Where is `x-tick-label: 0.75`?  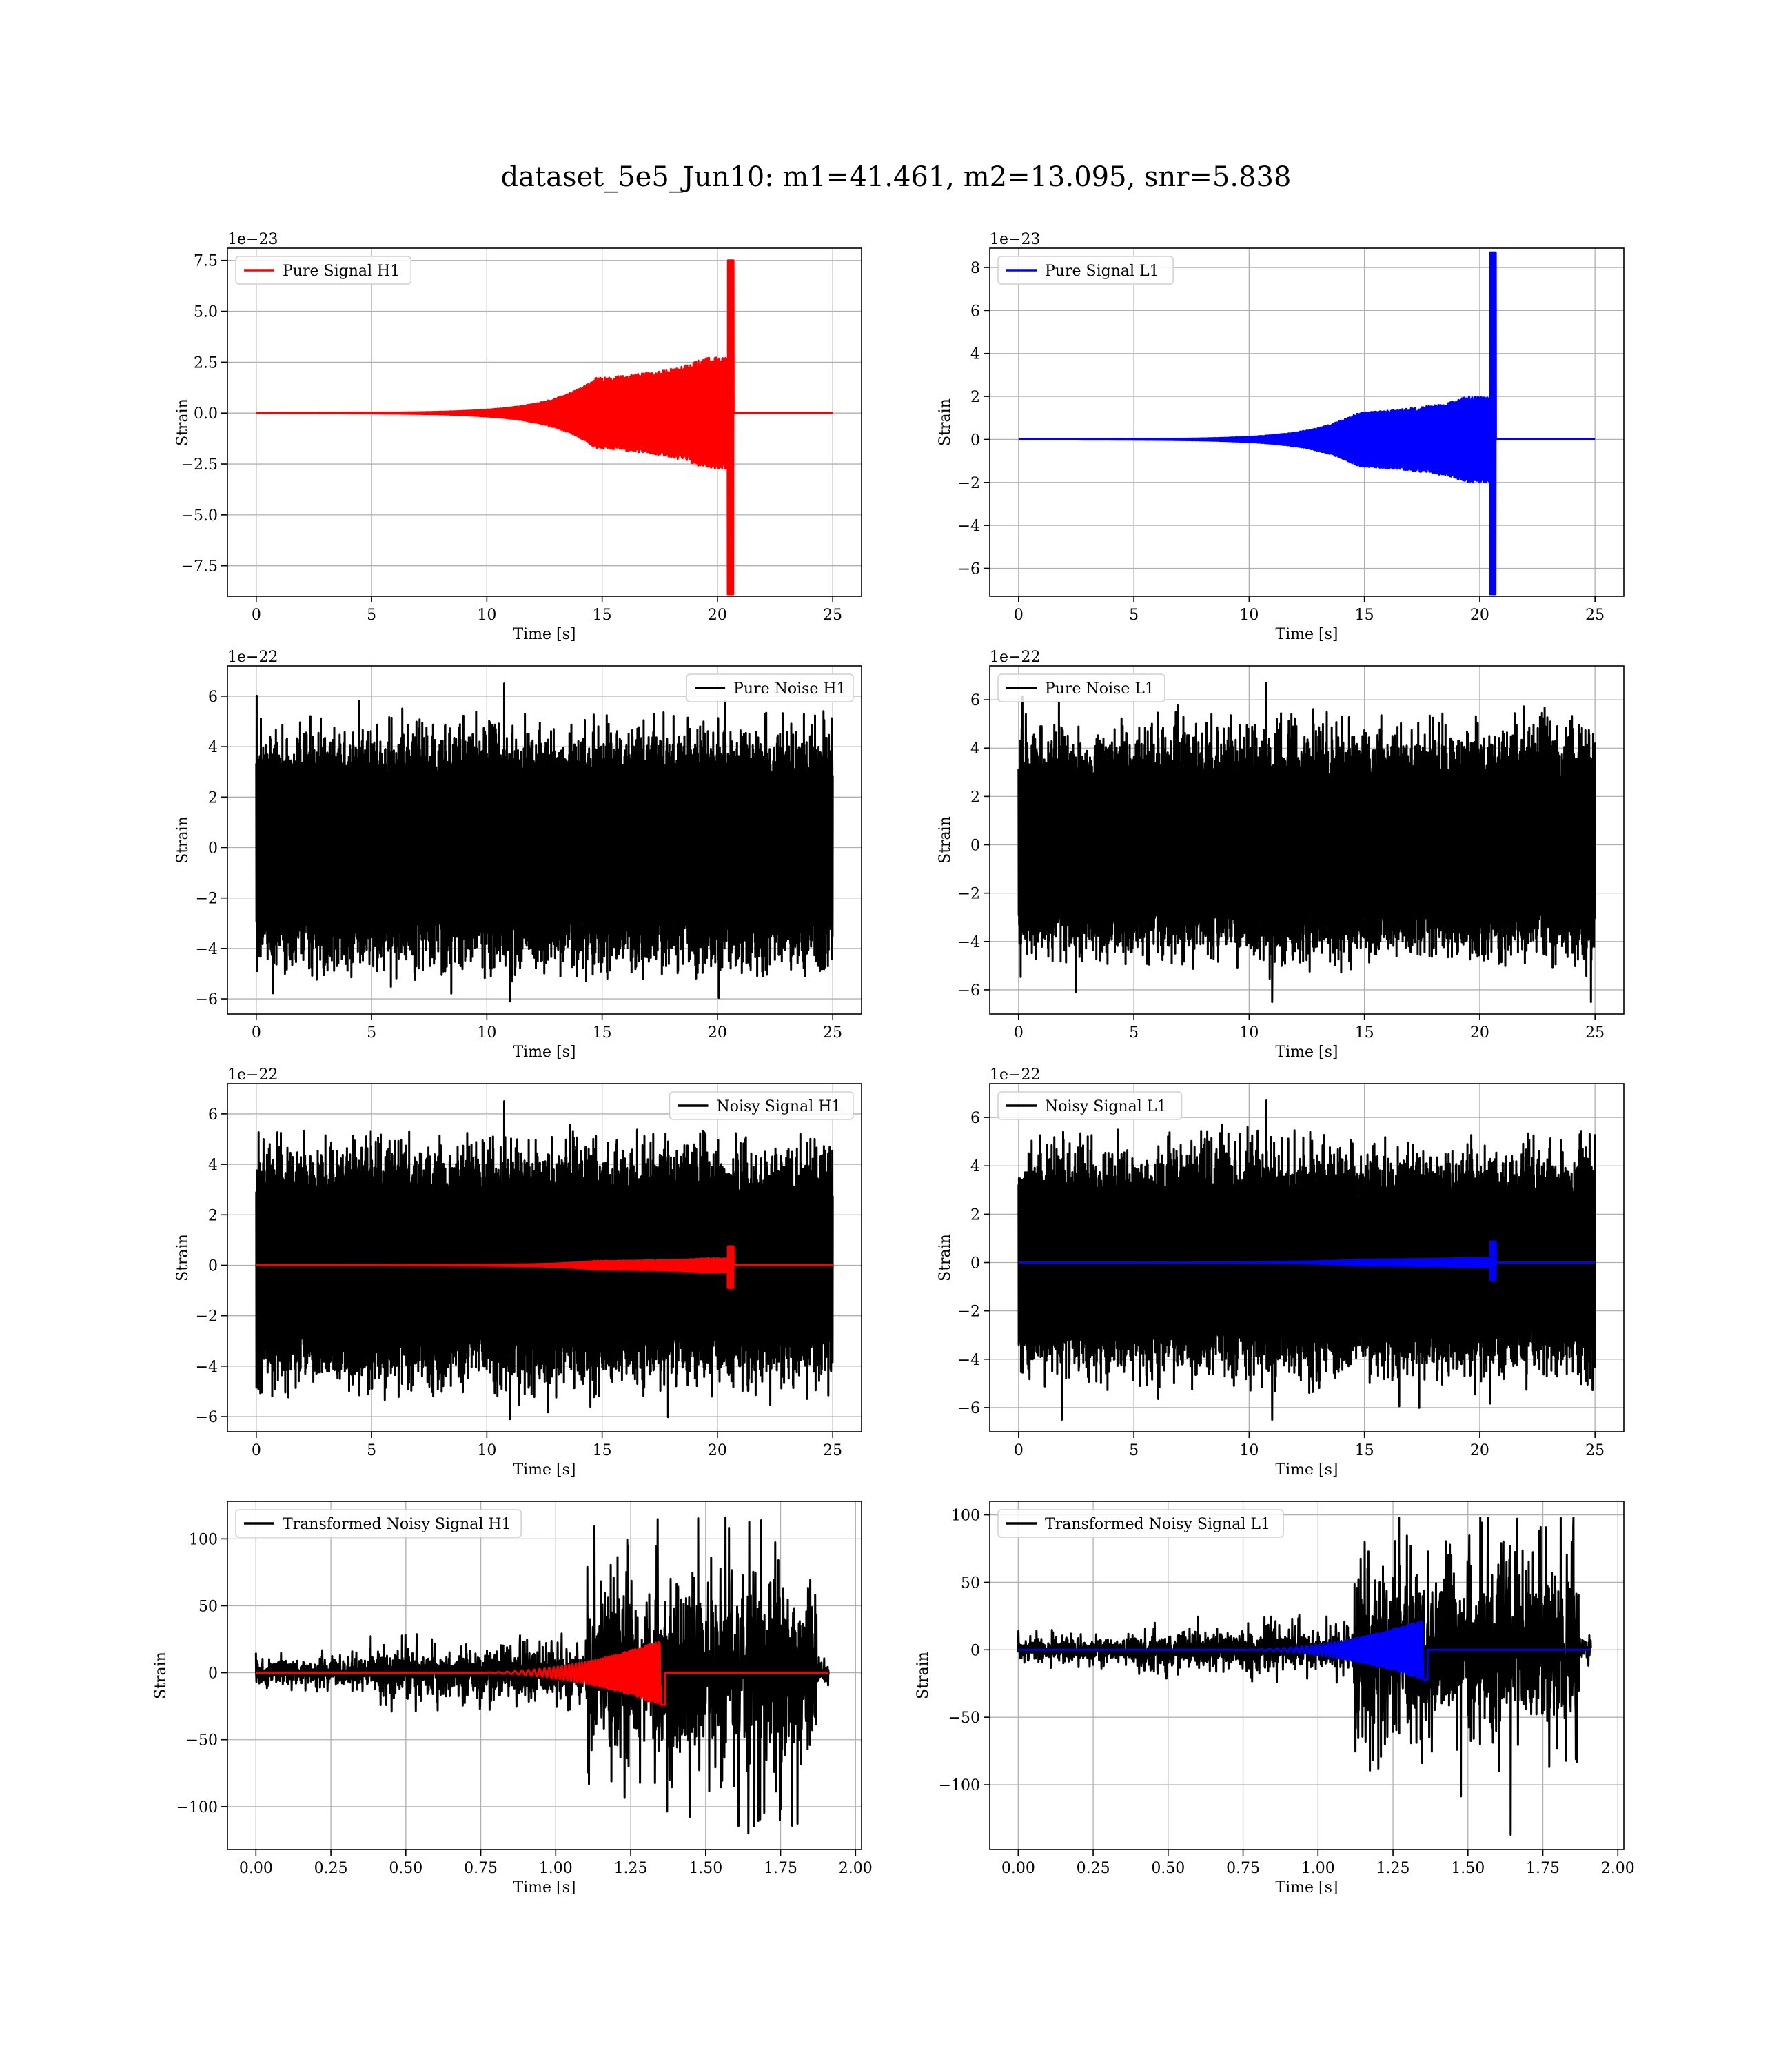 x-tick-label: 0.75 is located at coordinates (1243, 1868).